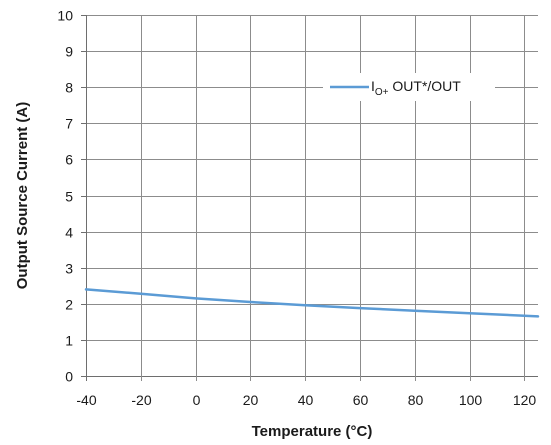  Describe the element at coordinates (69, 52) in the screenshot. I see `y-tick-label: 9` at that location.